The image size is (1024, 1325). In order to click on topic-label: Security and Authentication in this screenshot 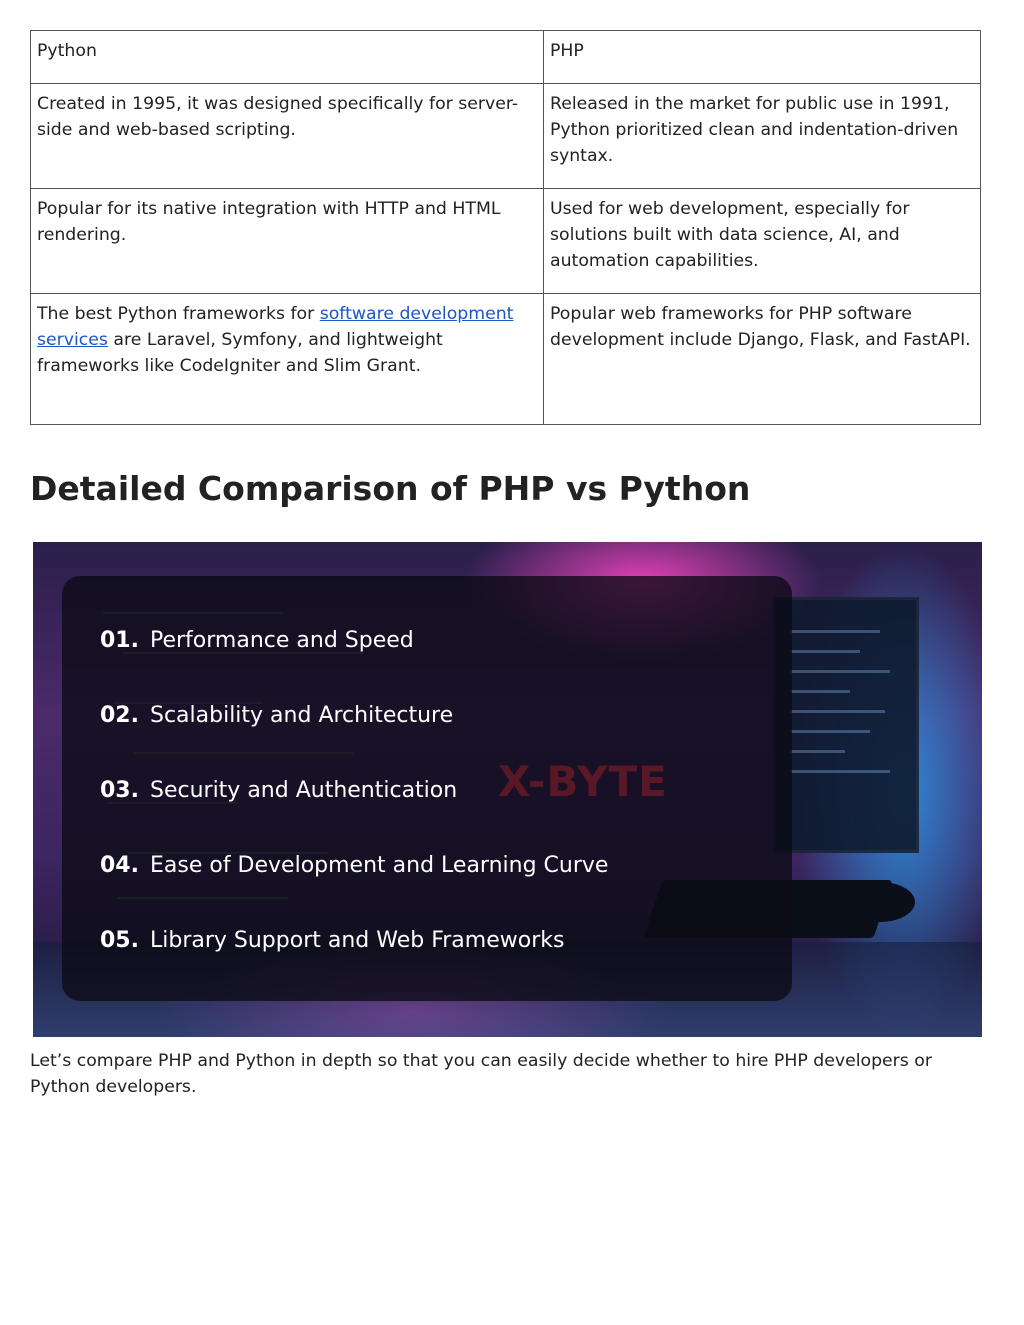, I will do `click(303, 790)`.